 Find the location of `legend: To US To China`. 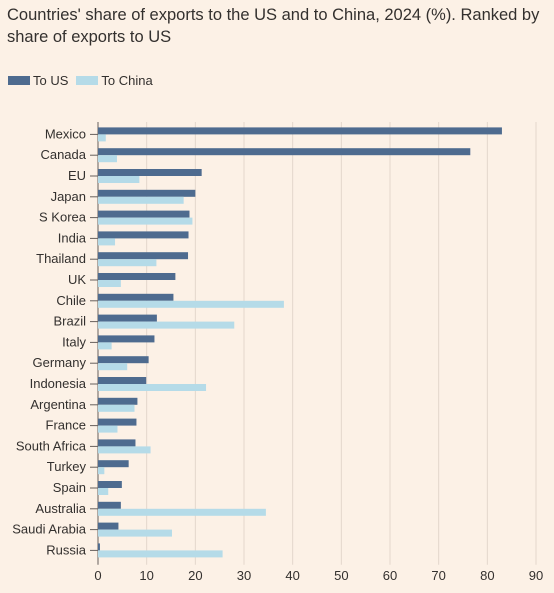

legend: To US To China is located at coordinates (84, 80).